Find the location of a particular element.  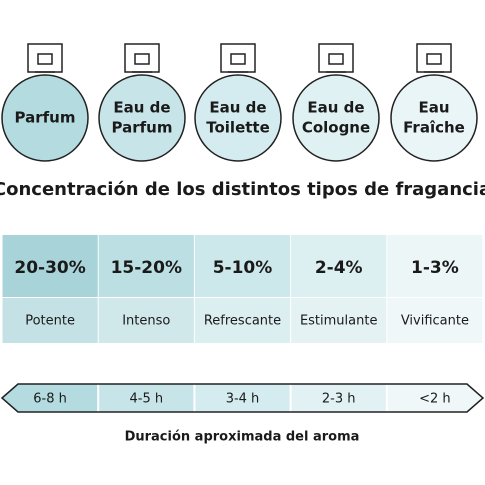

arrow-outline is located at coordinates (242, 398).